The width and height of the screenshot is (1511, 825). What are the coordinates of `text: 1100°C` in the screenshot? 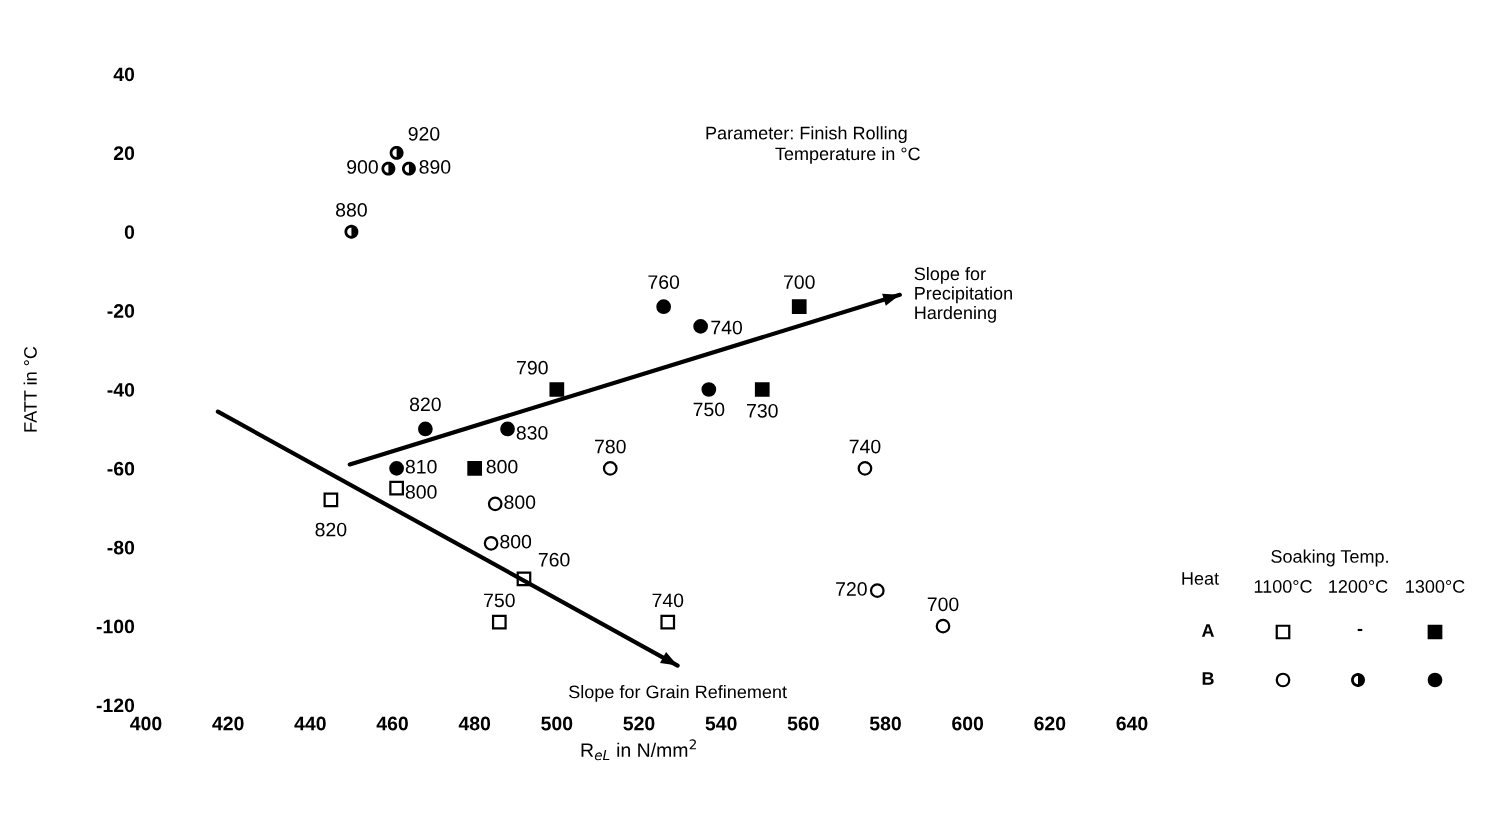 It's located at (1283, 586).